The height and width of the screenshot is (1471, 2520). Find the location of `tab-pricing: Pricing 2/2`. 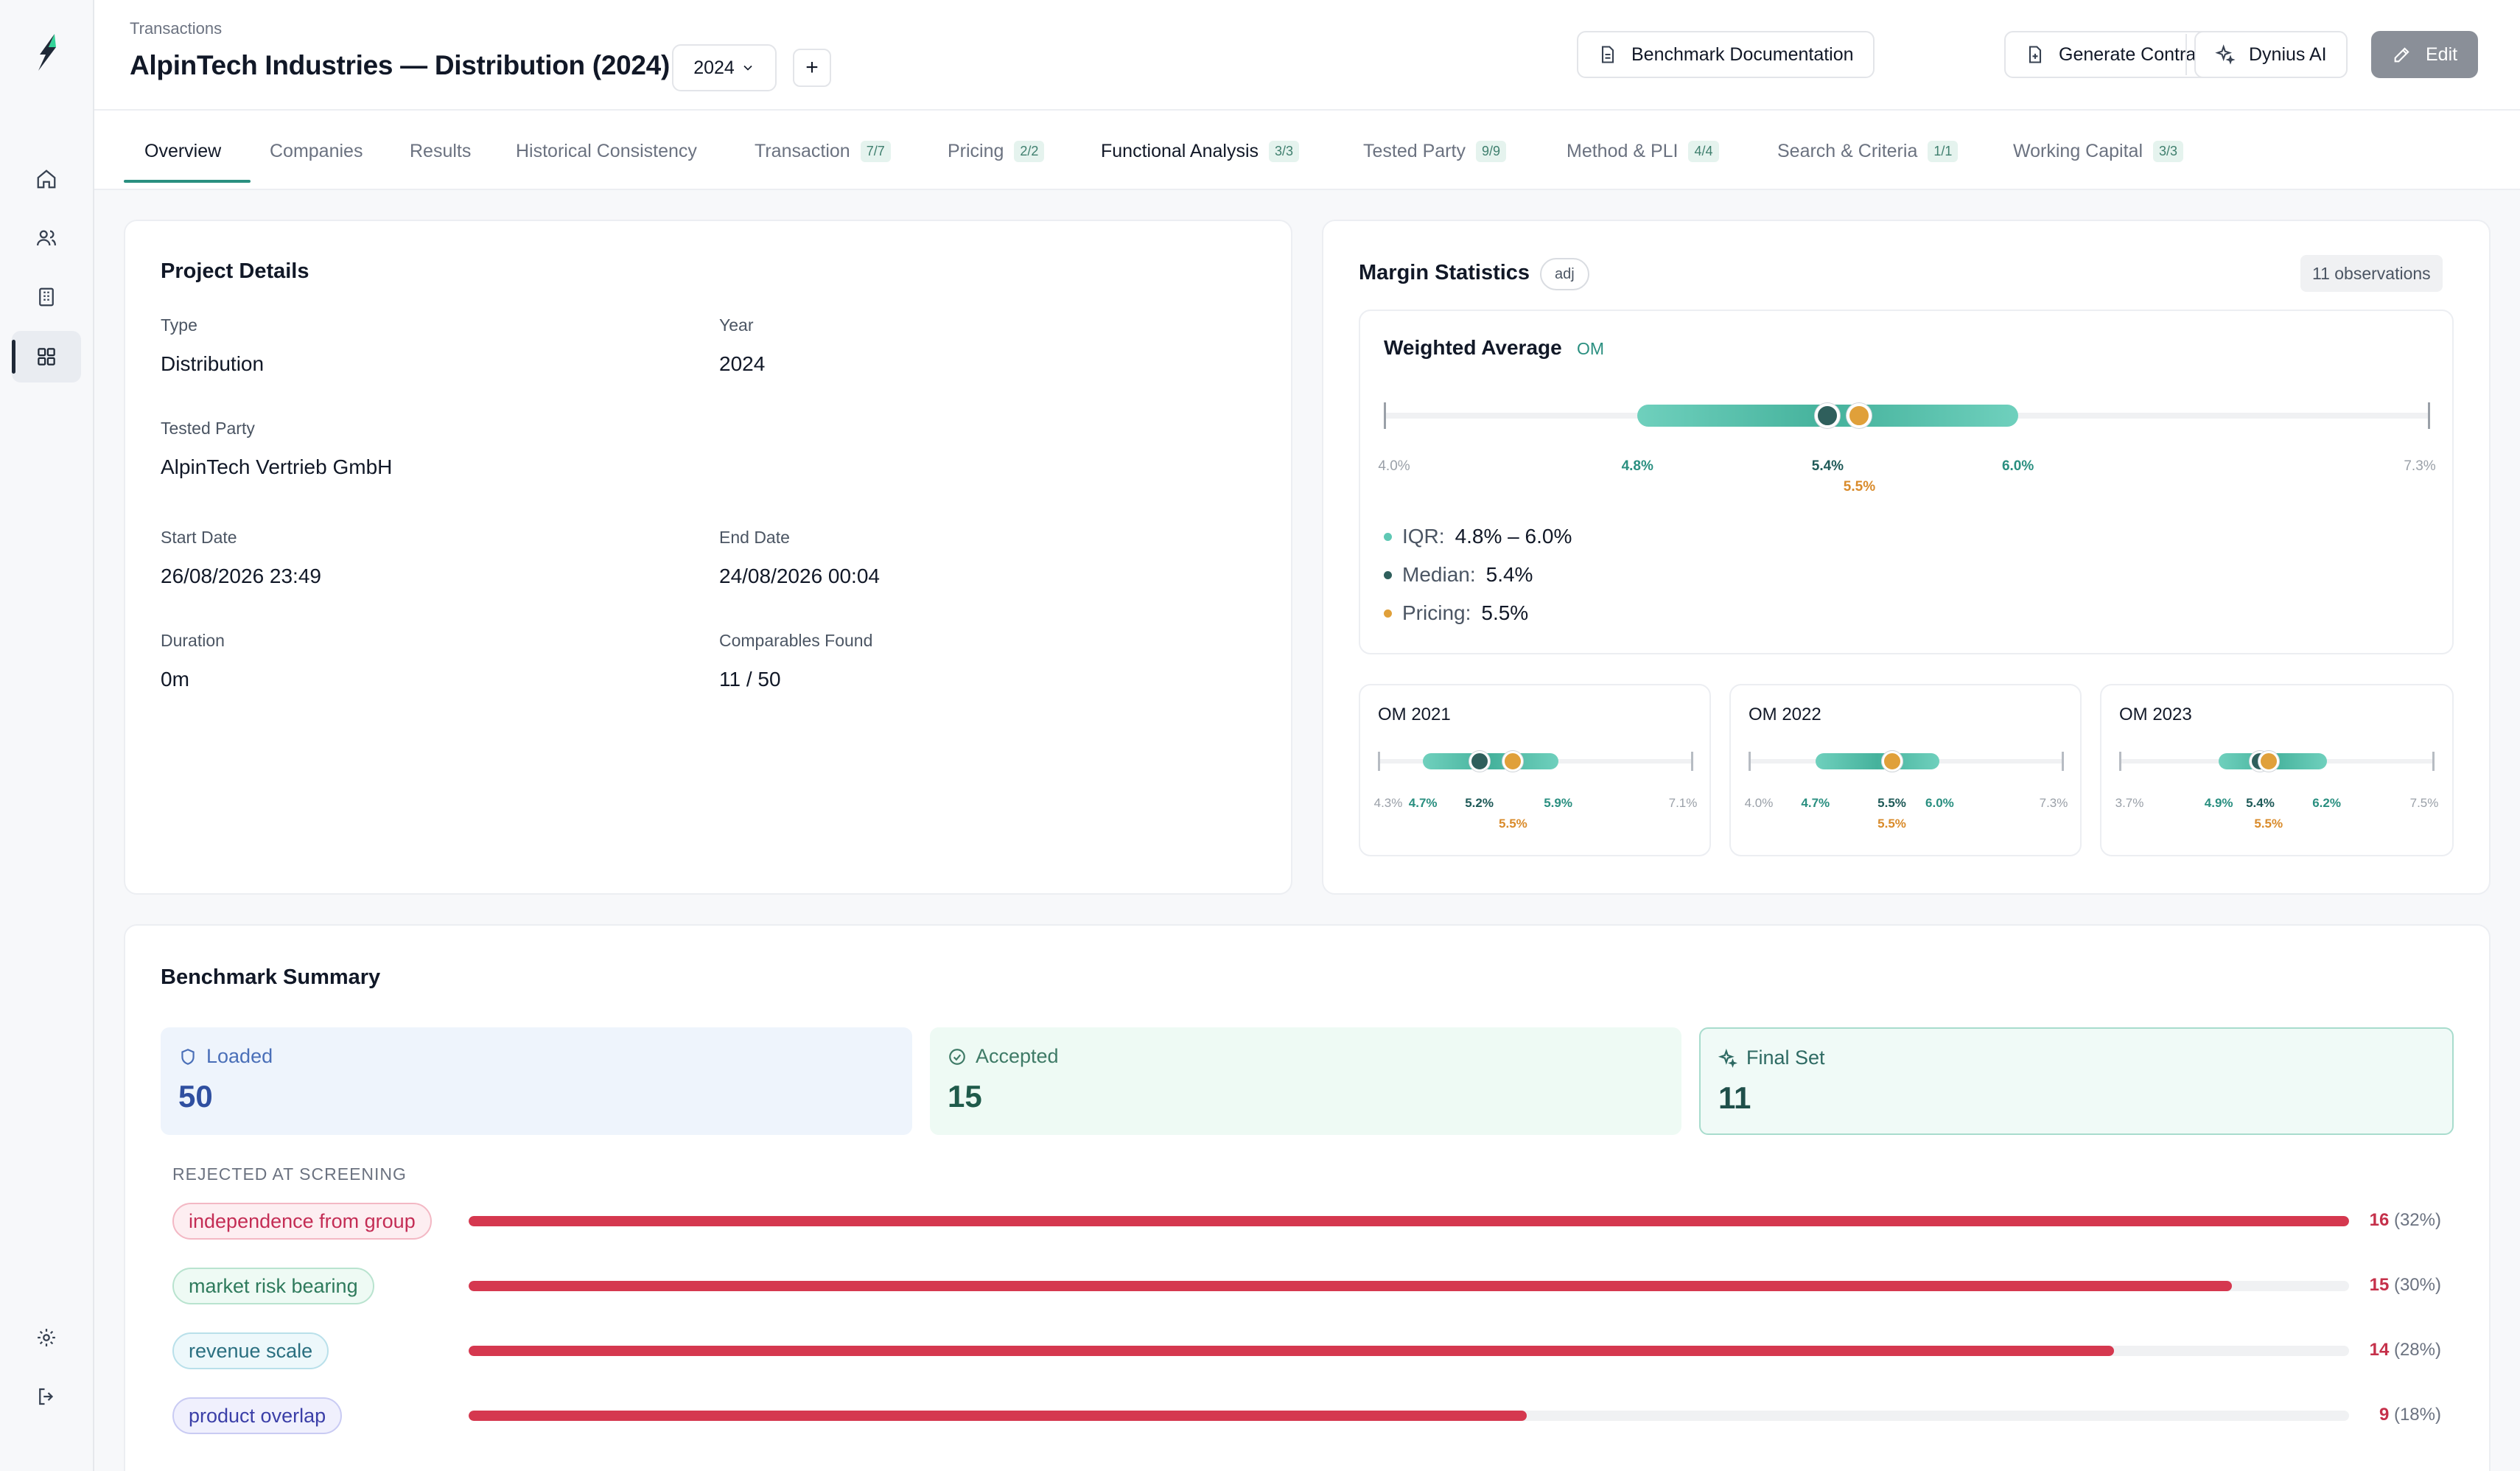

tab-pricing: Pricing 2/2 is located at coordinates (996, 151).